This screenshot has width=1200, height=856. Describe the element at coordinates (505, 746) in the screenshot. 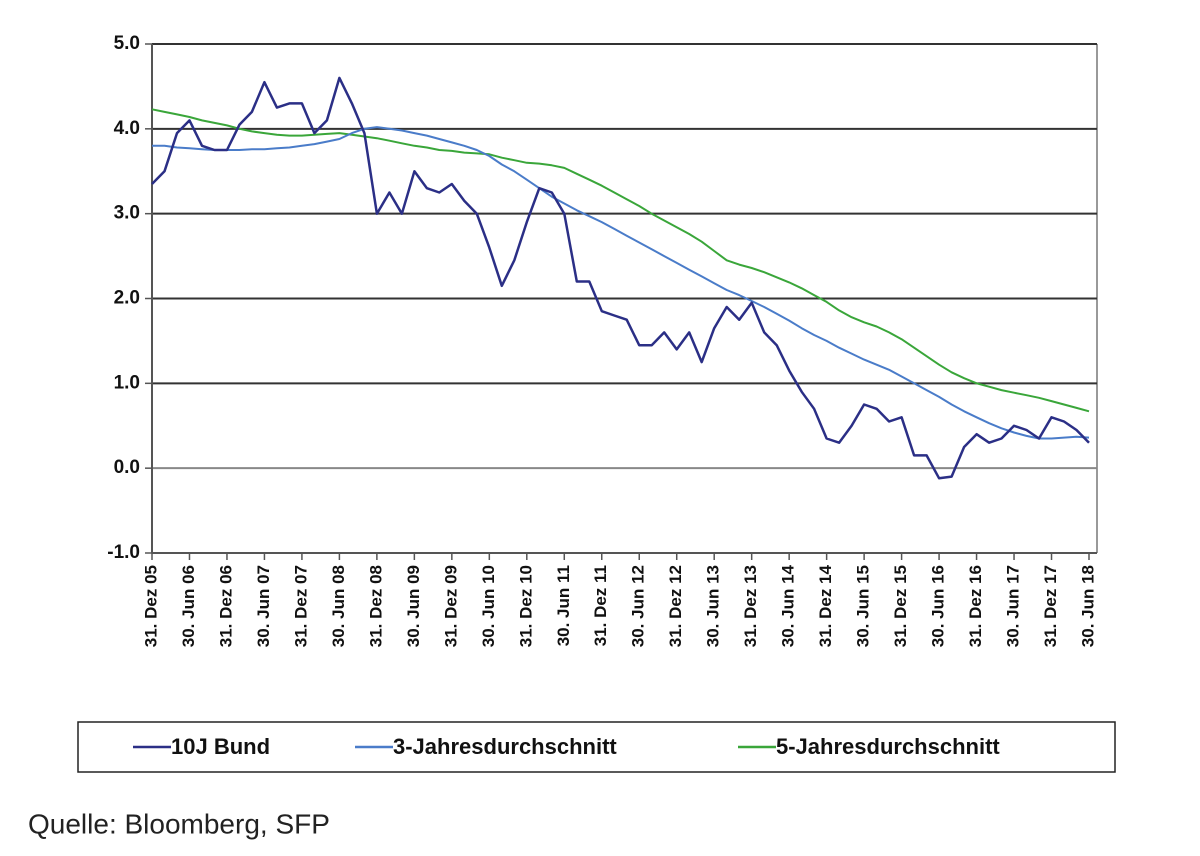

I see `legend-label: 3-Jahresdurchschnitt` at that location.